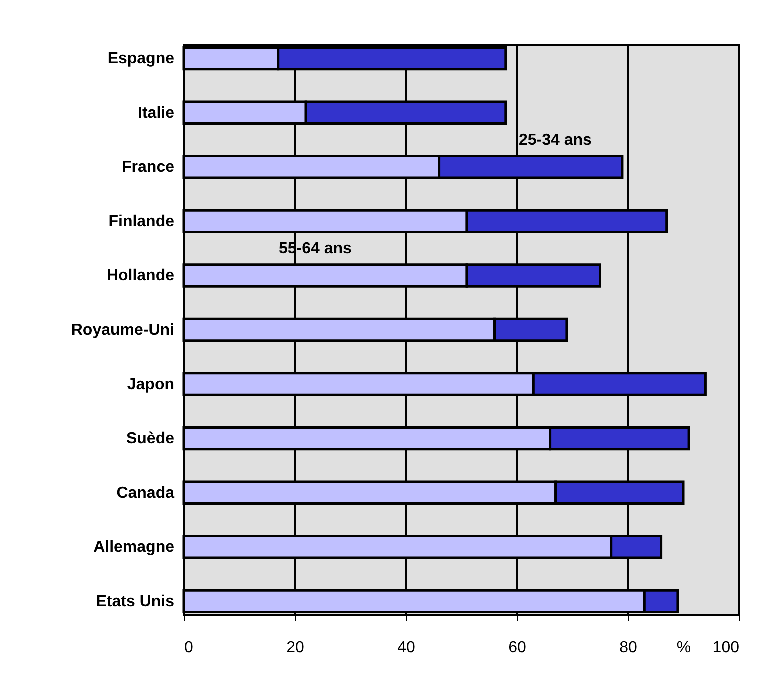 This screenshot has height=677, width=774. Describe the element at coordinates (150, 439) in the screenshot. I see `y-tick-label: Suède` at that location.